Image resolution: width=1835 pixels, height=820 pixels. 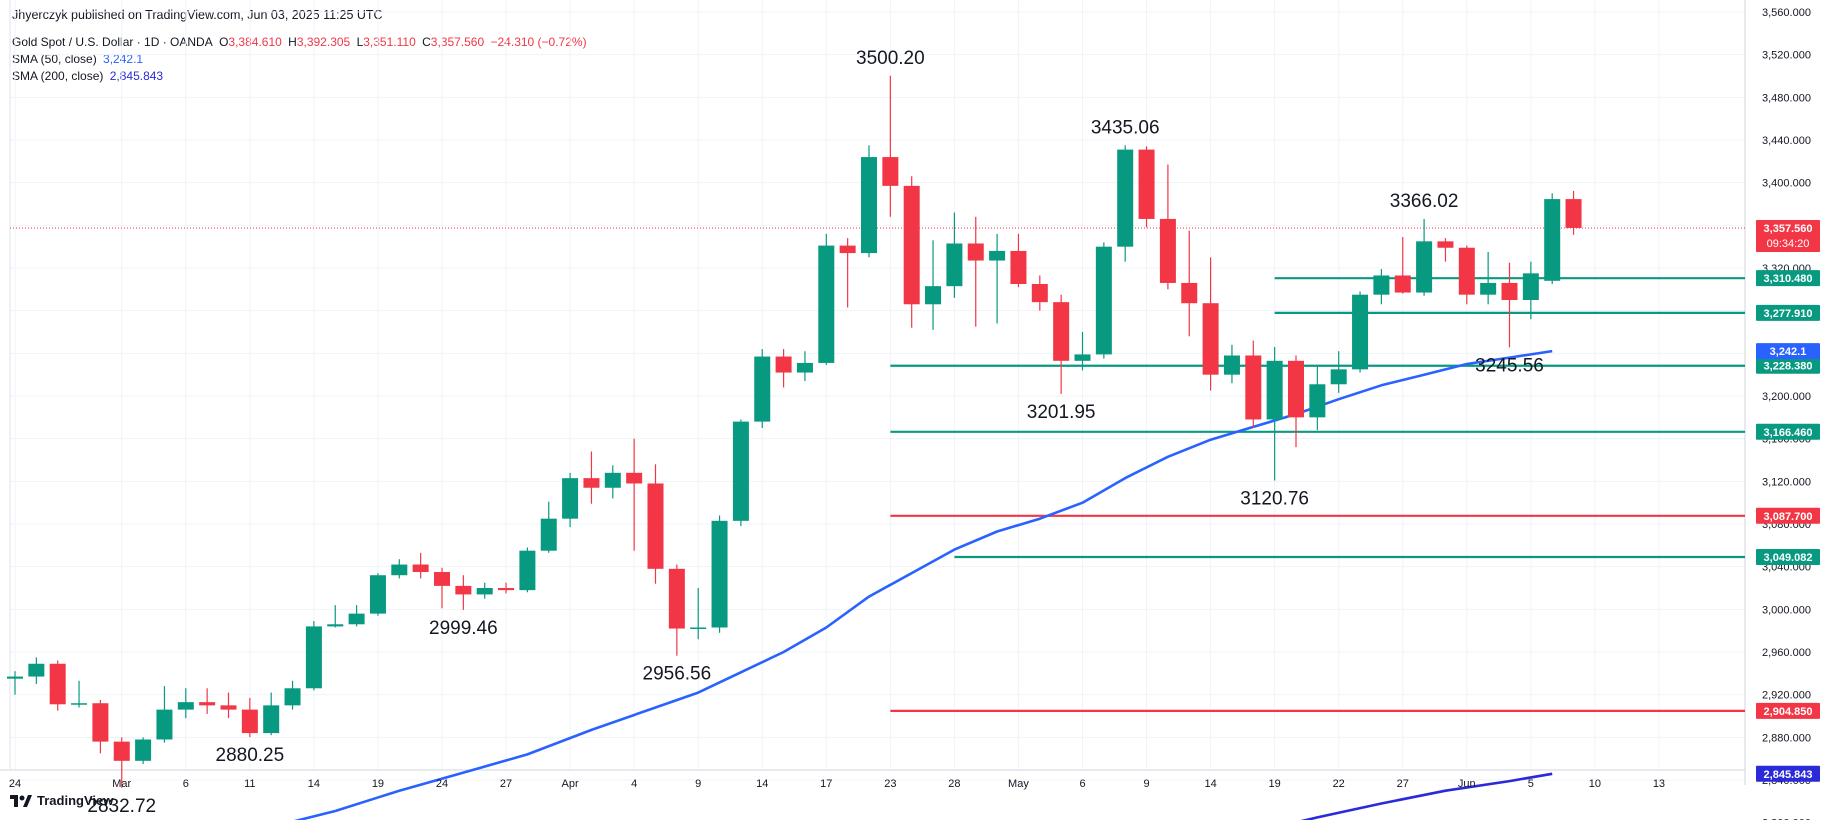 What do you see at coordinates (634, 784) in the screenshot?
I see `time-axis-label: 4` at bounding box center [634, 784].